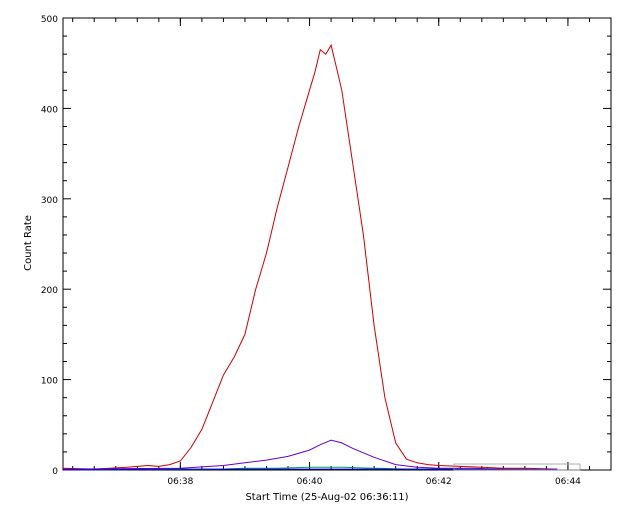 The width and height of the screenshot is (640, 512). What do you see at coordinates (568, 482) in the screenshot?
I see `x-tick-label: 06:44` at bounding box center [568, 482].